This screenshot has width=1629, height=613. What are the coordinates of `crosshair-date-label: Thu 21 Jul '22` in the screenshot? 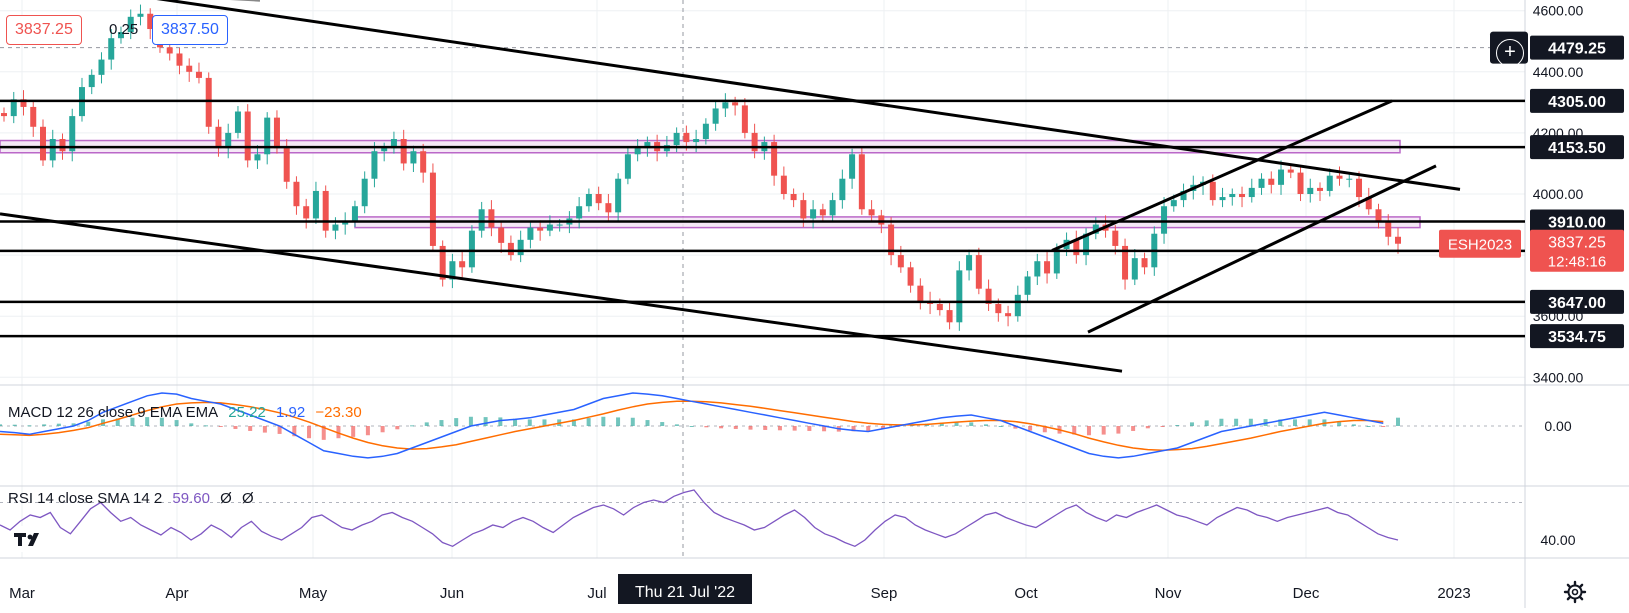 It's located at (685, 592).